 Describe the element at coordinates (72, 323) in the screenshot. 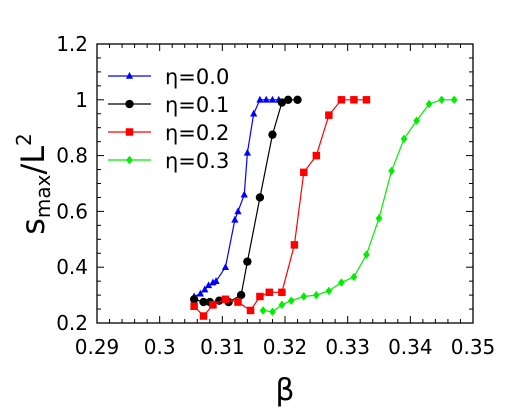

I see `y-tick-label: 0.2` at that location.